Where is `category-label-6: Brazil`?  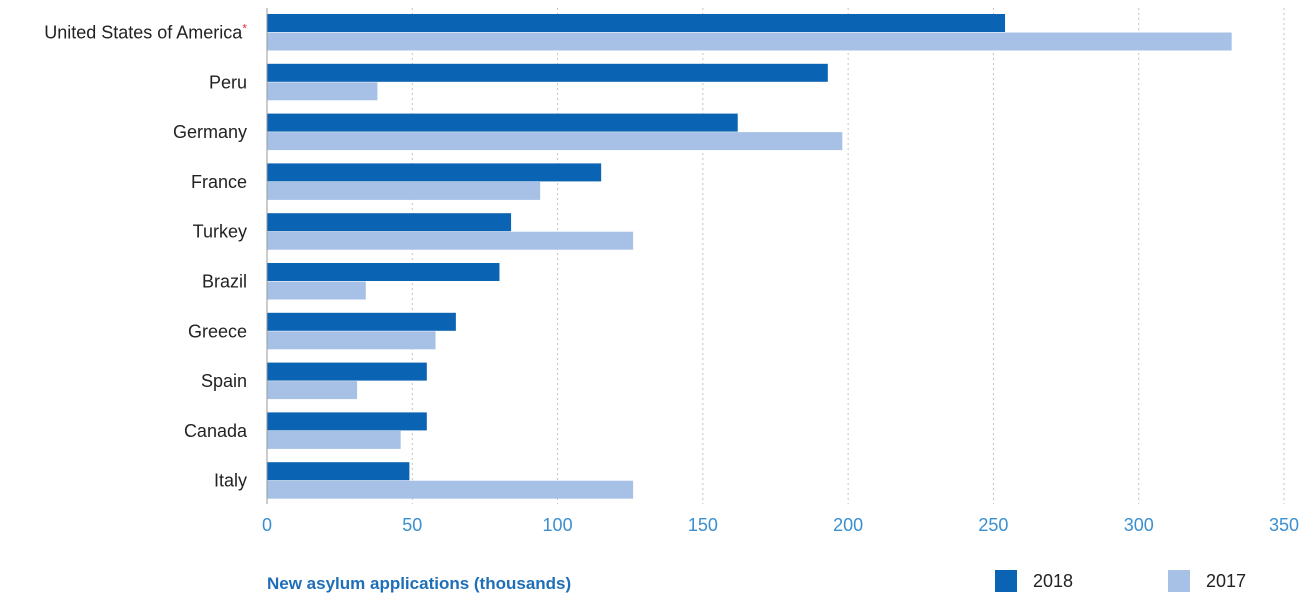
category-label-6: Brazil is located at coordinates (224, 282).